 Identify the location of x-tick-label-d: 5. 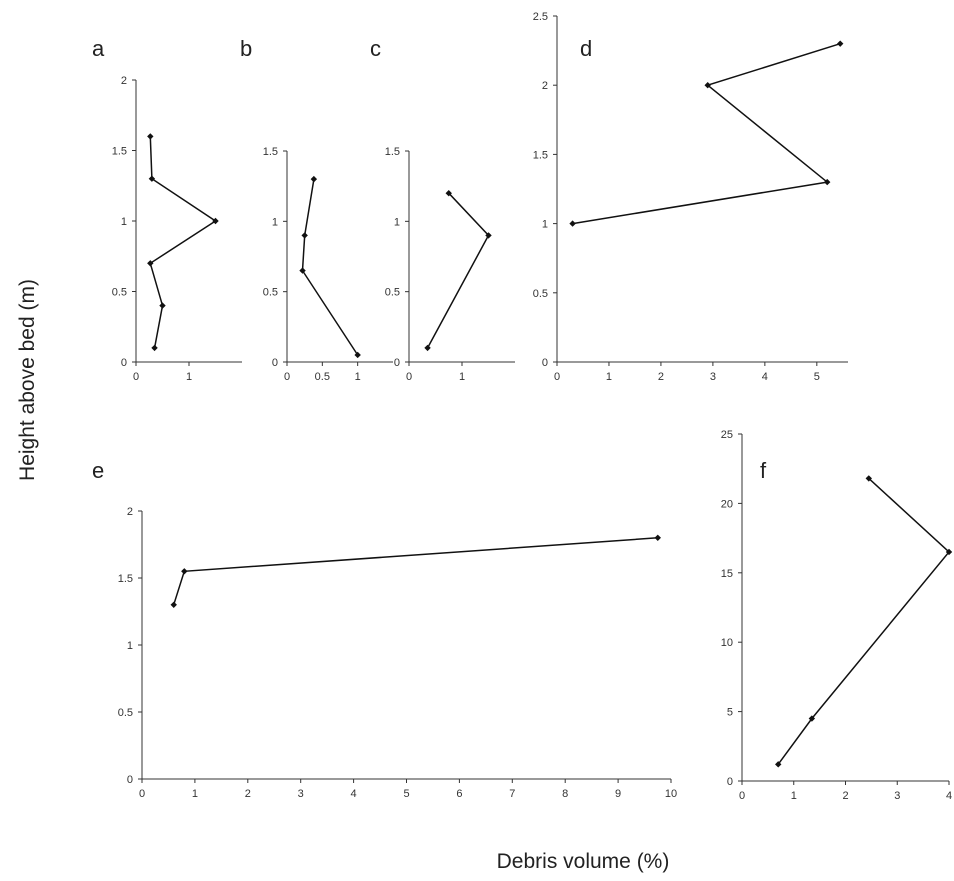
(817, 377).